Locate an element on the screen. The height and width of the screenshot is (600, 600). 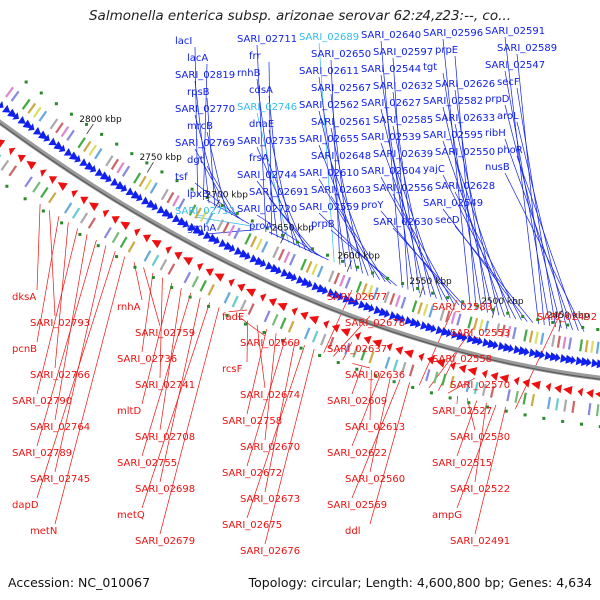
gene-label: SARI_02622 is located at coordinates (357, 453).